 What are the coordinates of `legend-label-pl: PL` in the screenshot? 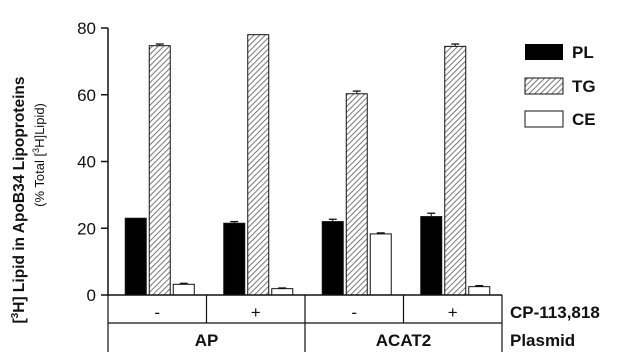 It's located at (583, 52).